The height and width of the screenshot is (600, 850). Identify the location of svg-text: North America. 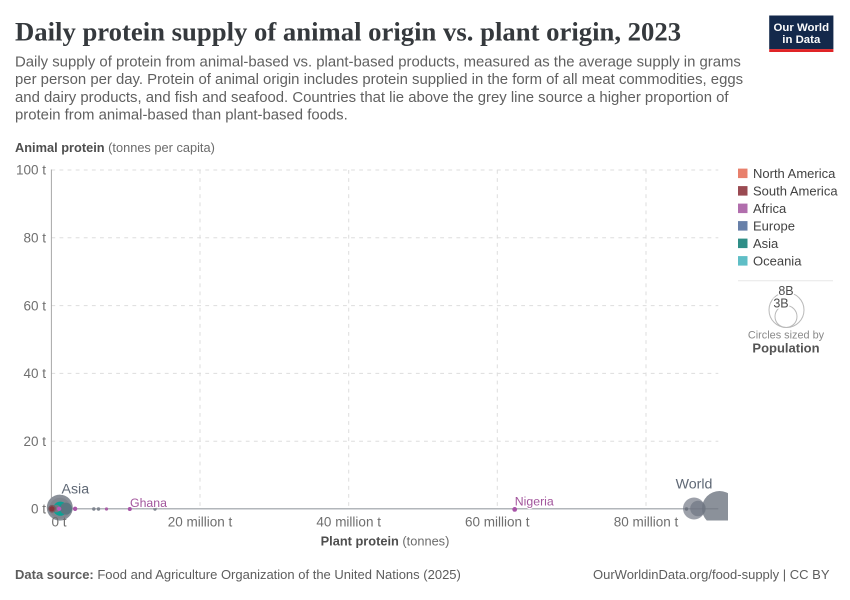
(794, 173).